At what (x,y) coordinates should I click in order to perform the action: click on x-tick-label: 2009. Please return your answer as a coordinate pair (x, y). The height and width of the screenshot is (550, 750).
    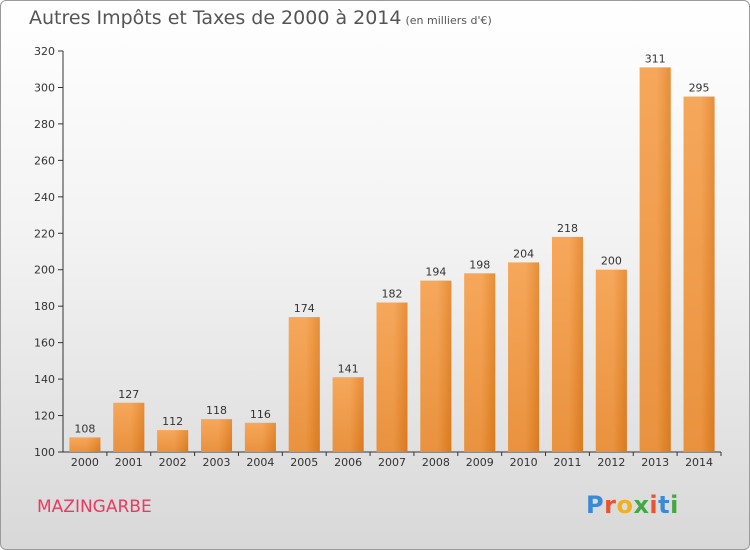
    Looking at the image, I should click on (480, 462).